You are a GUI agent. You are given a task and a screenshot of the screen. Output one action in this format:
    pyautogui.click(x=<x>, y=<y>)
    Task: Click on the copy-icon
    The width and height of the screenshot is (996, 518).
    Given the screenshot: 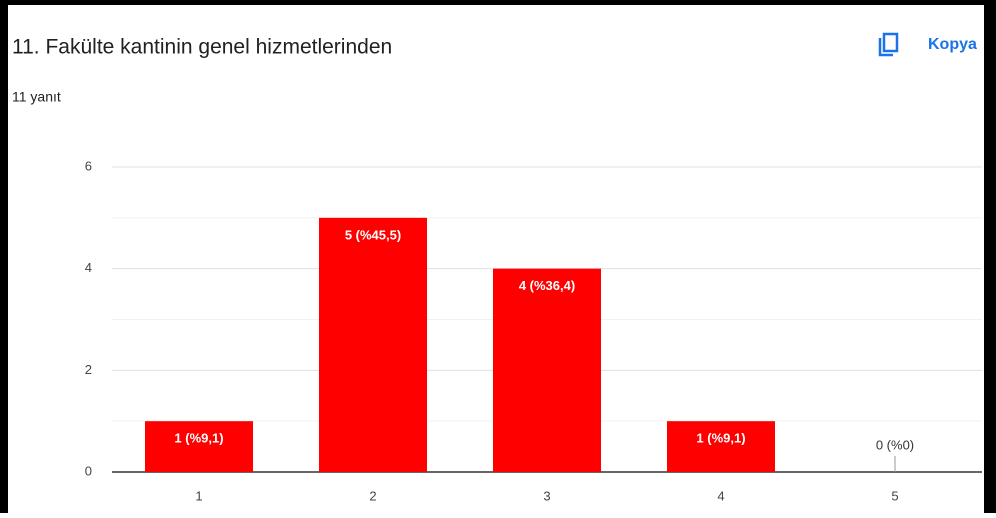 What is the action you would take?
    pyautogui.click(x=890, y=42)
    